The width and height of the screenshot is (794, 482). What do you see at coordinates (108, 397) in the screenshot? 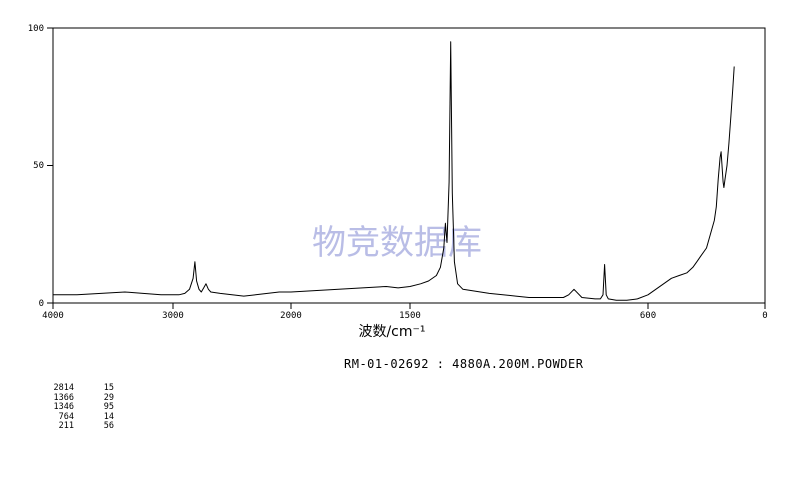
I see `peak-intensity: 29` at bounding box center [108, 397].